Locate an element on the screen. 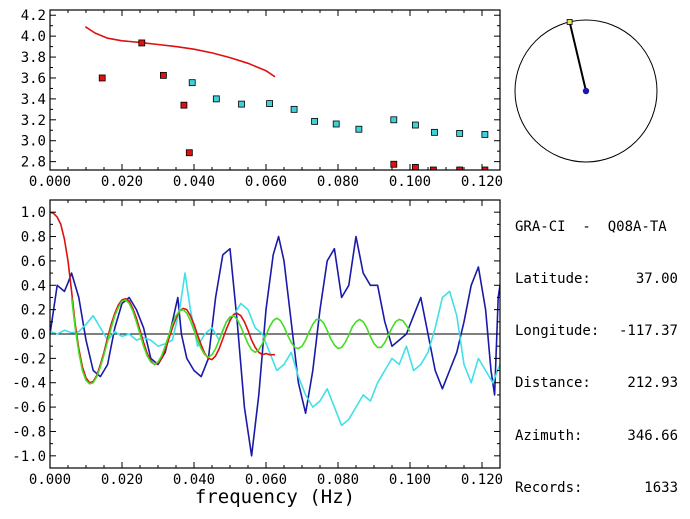 This screenshot has height=519, width=690. azimuth-needle is located at coordinates (577, 56).